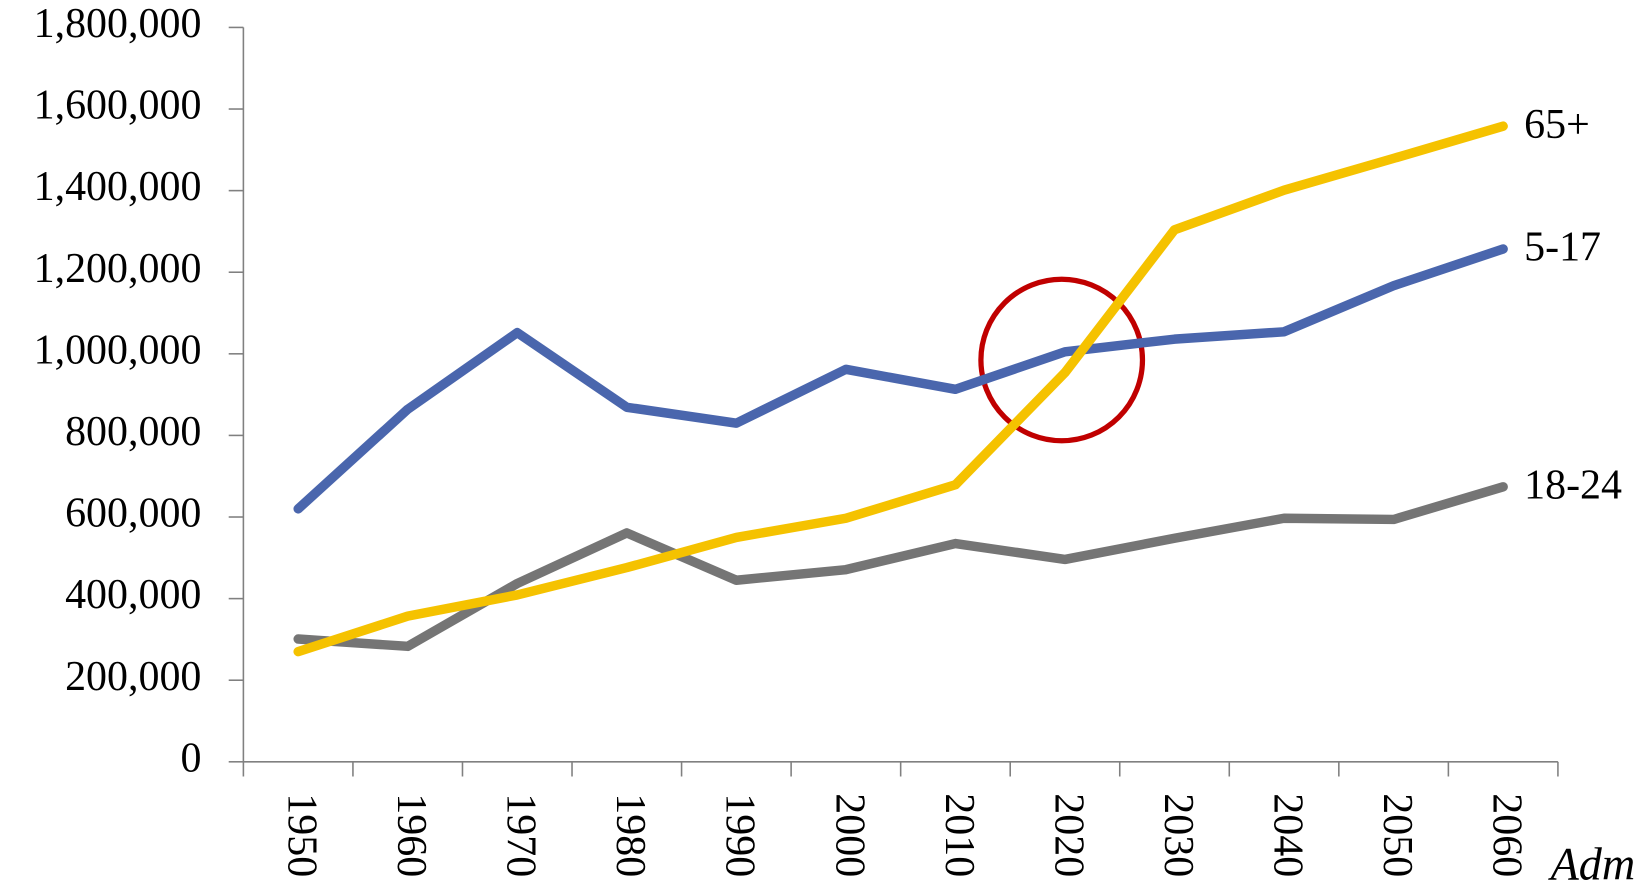 The width and height of the screenshot is (1645, 891). What do you see at coordinates (118, 24) in the screenshot?
I see `y-tick-label: 1,800,000` at bounding box center [118, 24].